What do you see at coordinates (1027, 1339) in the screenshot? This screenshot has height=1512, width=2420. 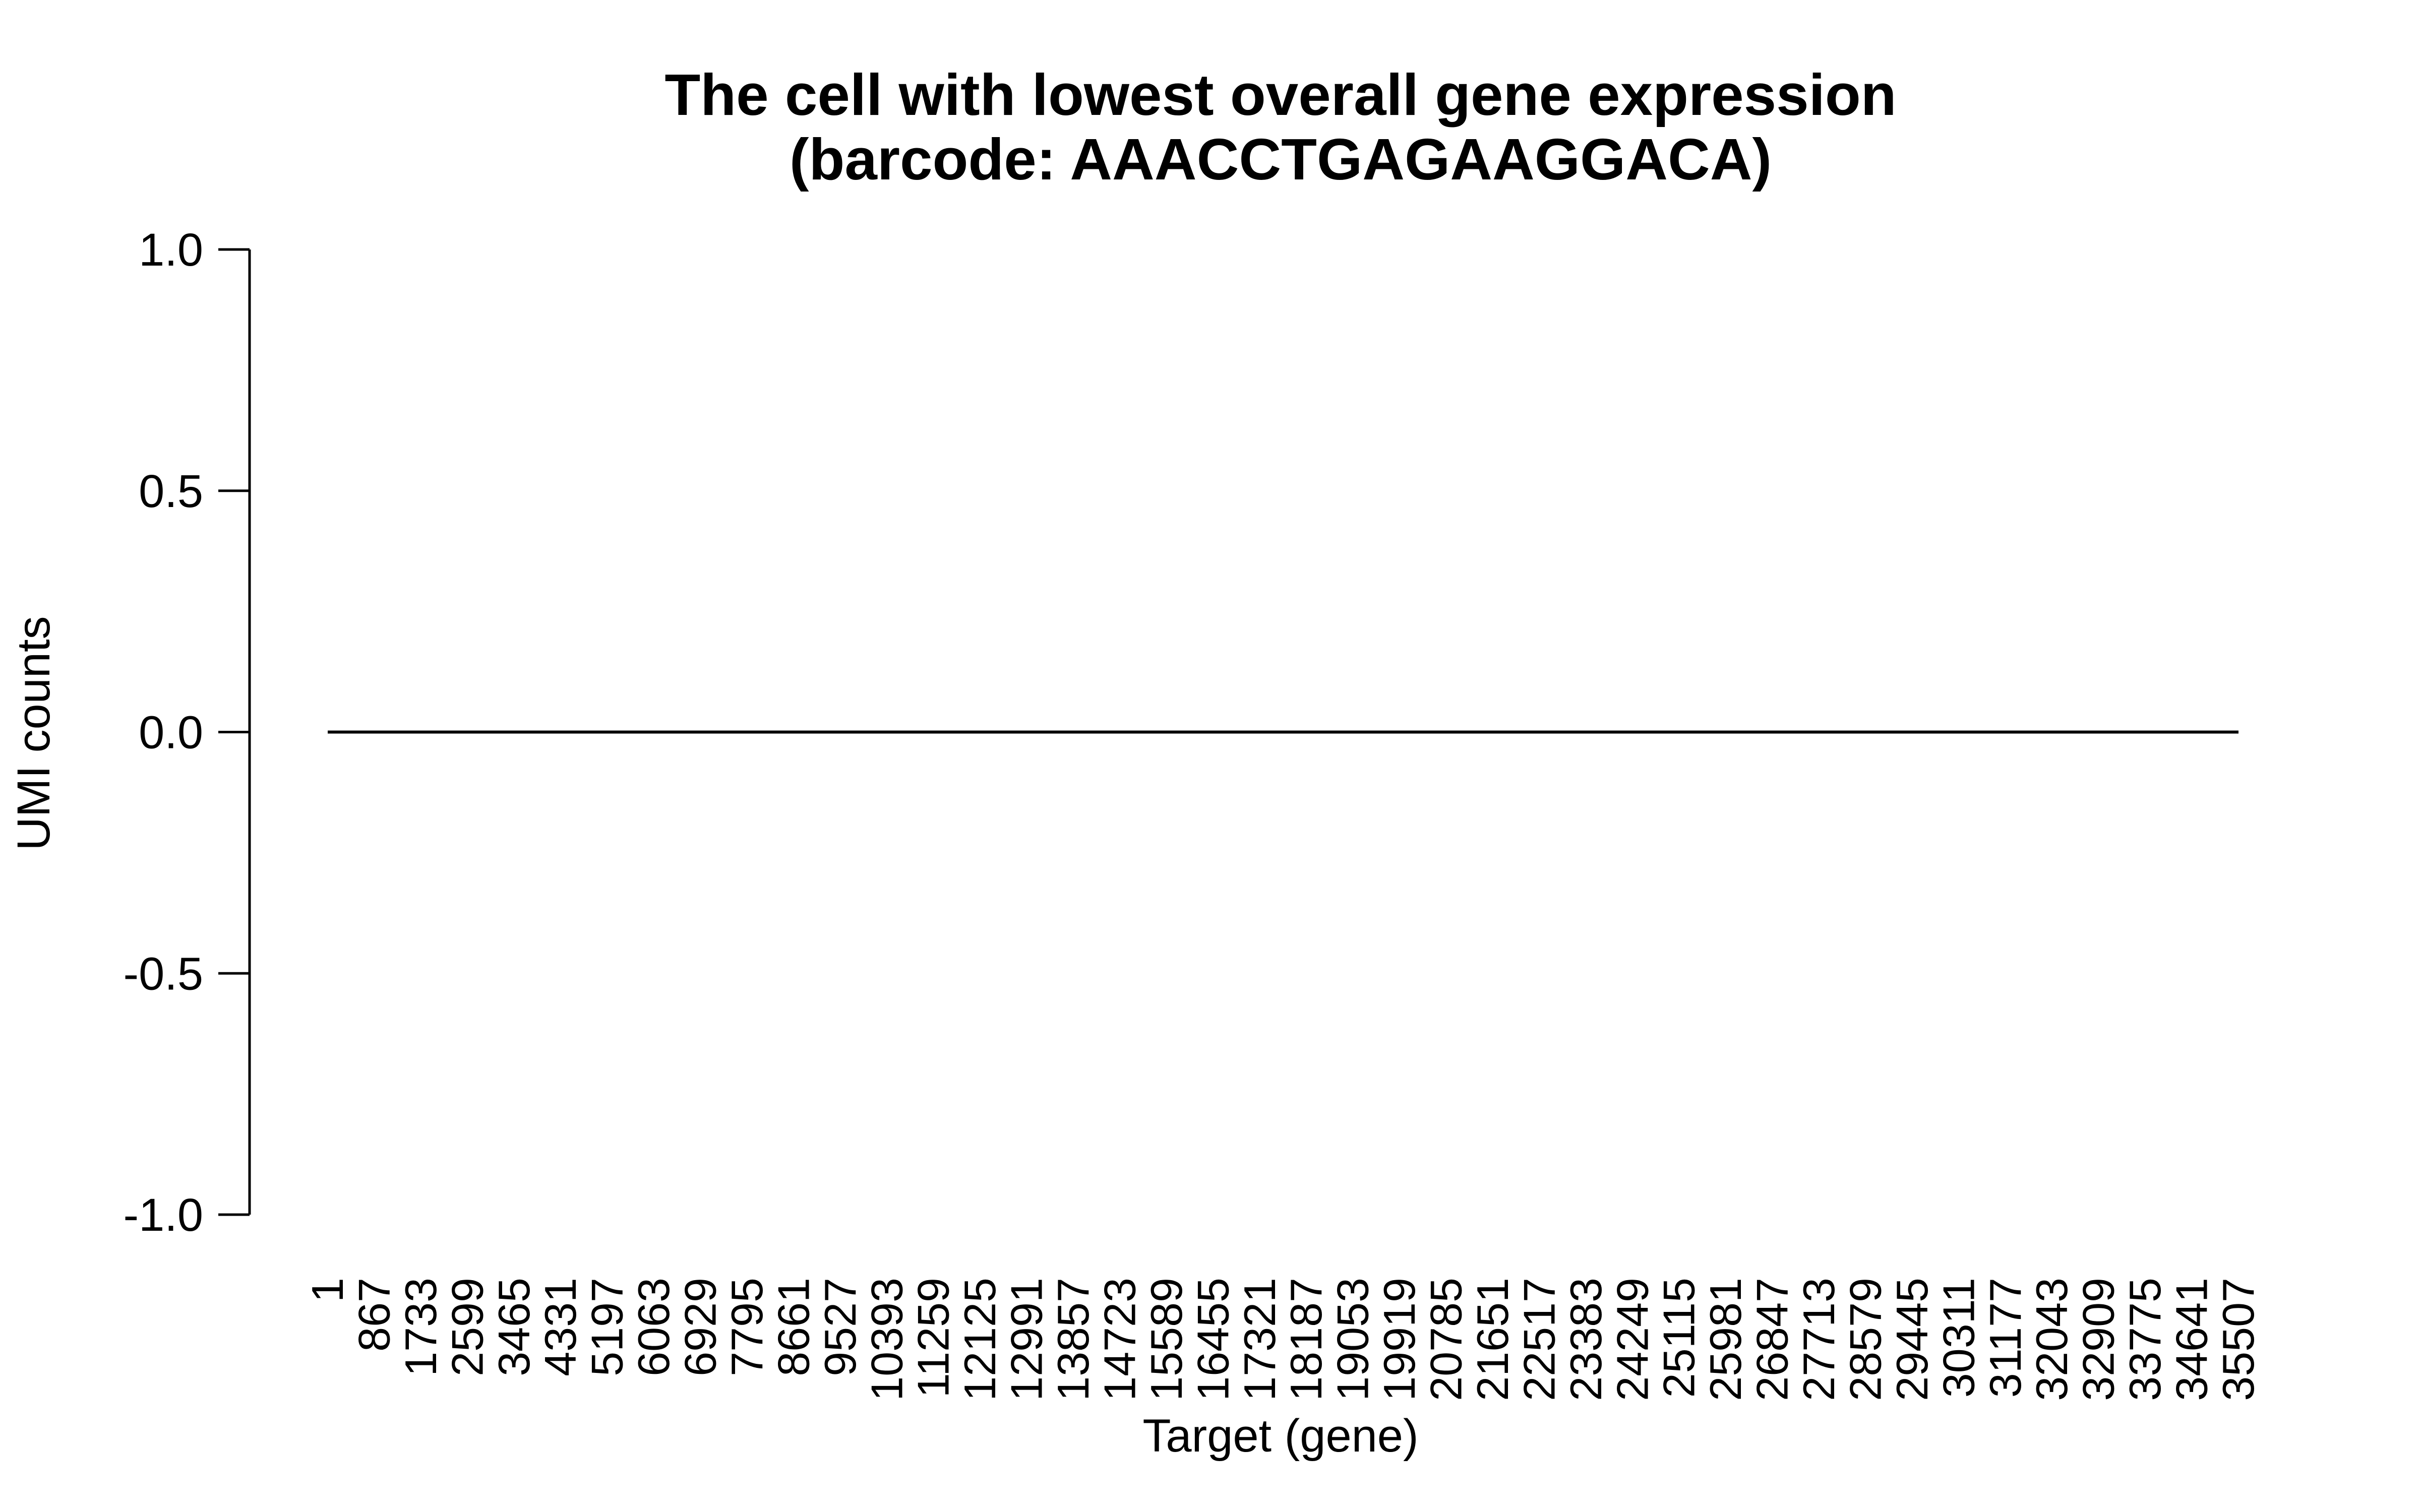 I see `x-tick-label: 12991` at bounding box center [1027, 1339].